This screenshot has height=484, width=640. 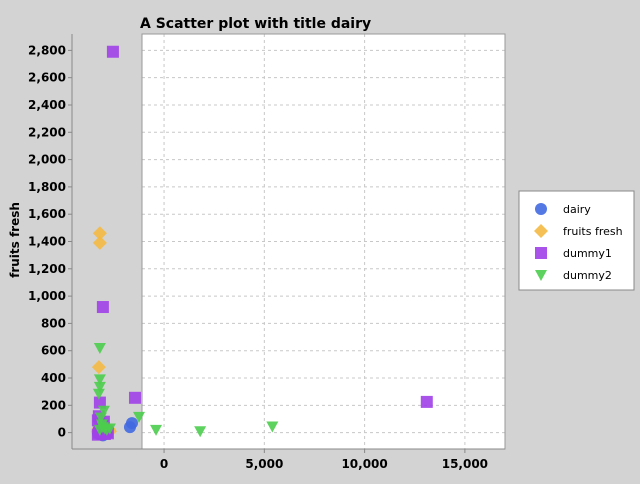 I want to click on x-tick-label: 10,000, so click(x=364, y=464).